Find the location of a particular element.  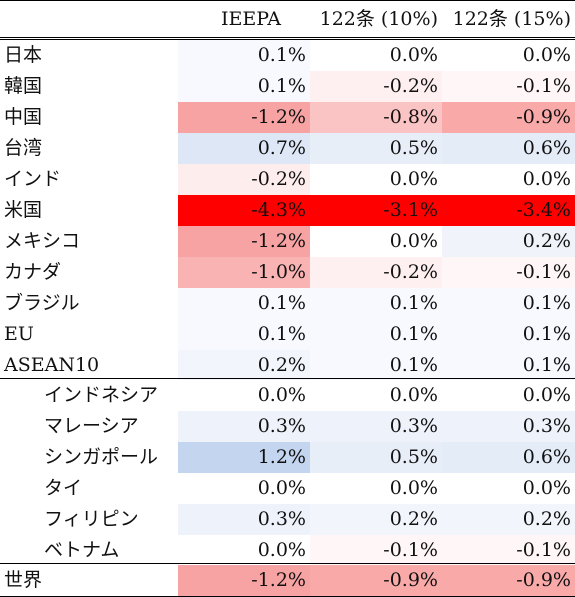

row-label-cell: インドネシア is located at coordinates (89, 395).